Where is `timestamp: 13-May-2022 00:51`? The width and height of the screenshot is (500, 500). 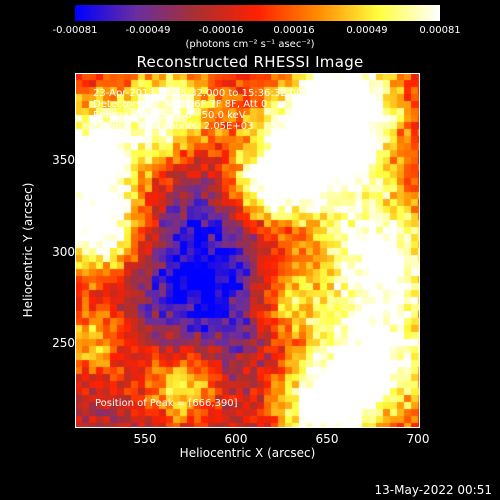
timestamp: 13-May-2022 00:51 is located at coordinates (433, 490).